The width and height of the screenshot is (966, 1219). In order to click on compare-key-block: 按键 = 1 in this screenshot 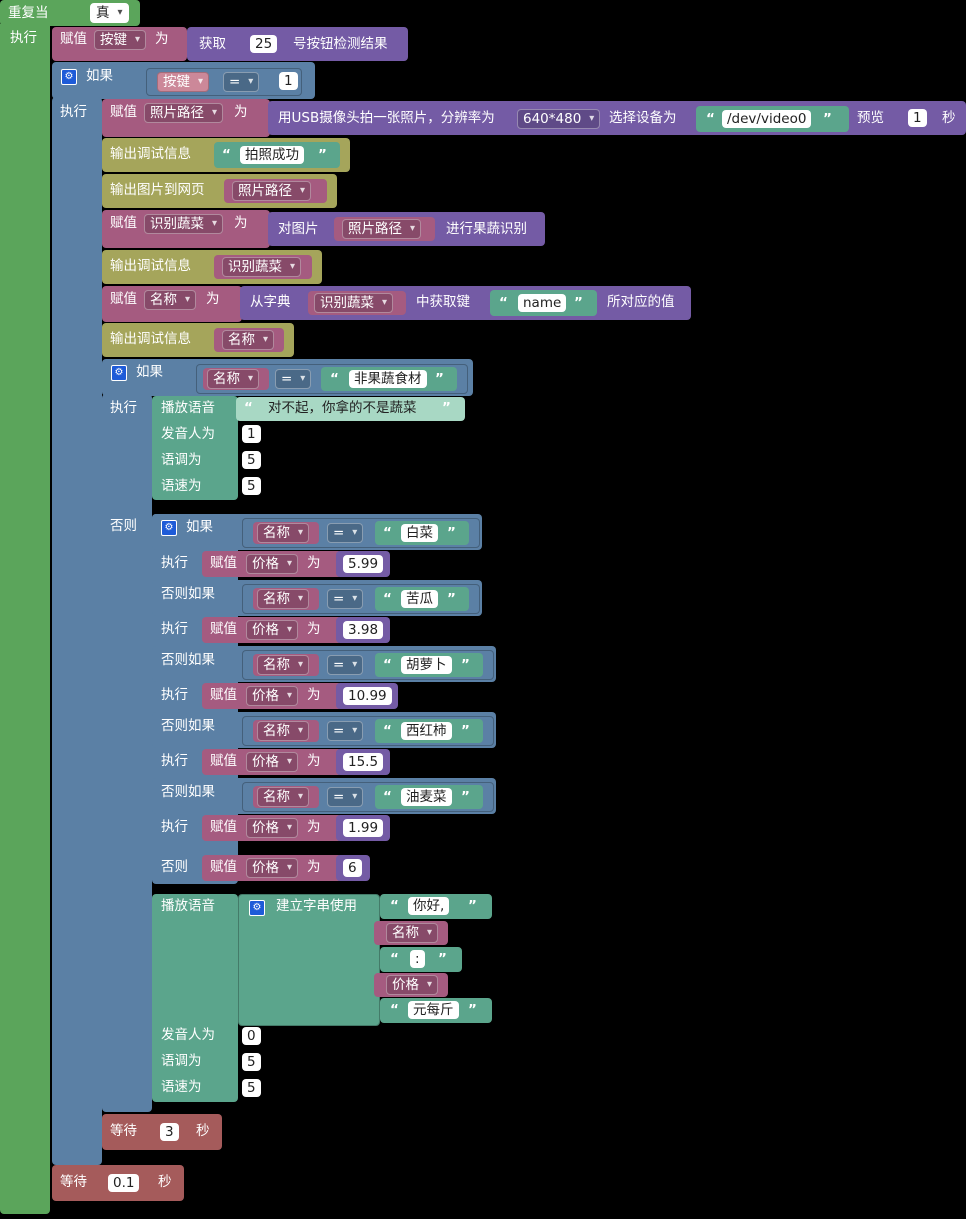, I will do `click(224, 82)`.